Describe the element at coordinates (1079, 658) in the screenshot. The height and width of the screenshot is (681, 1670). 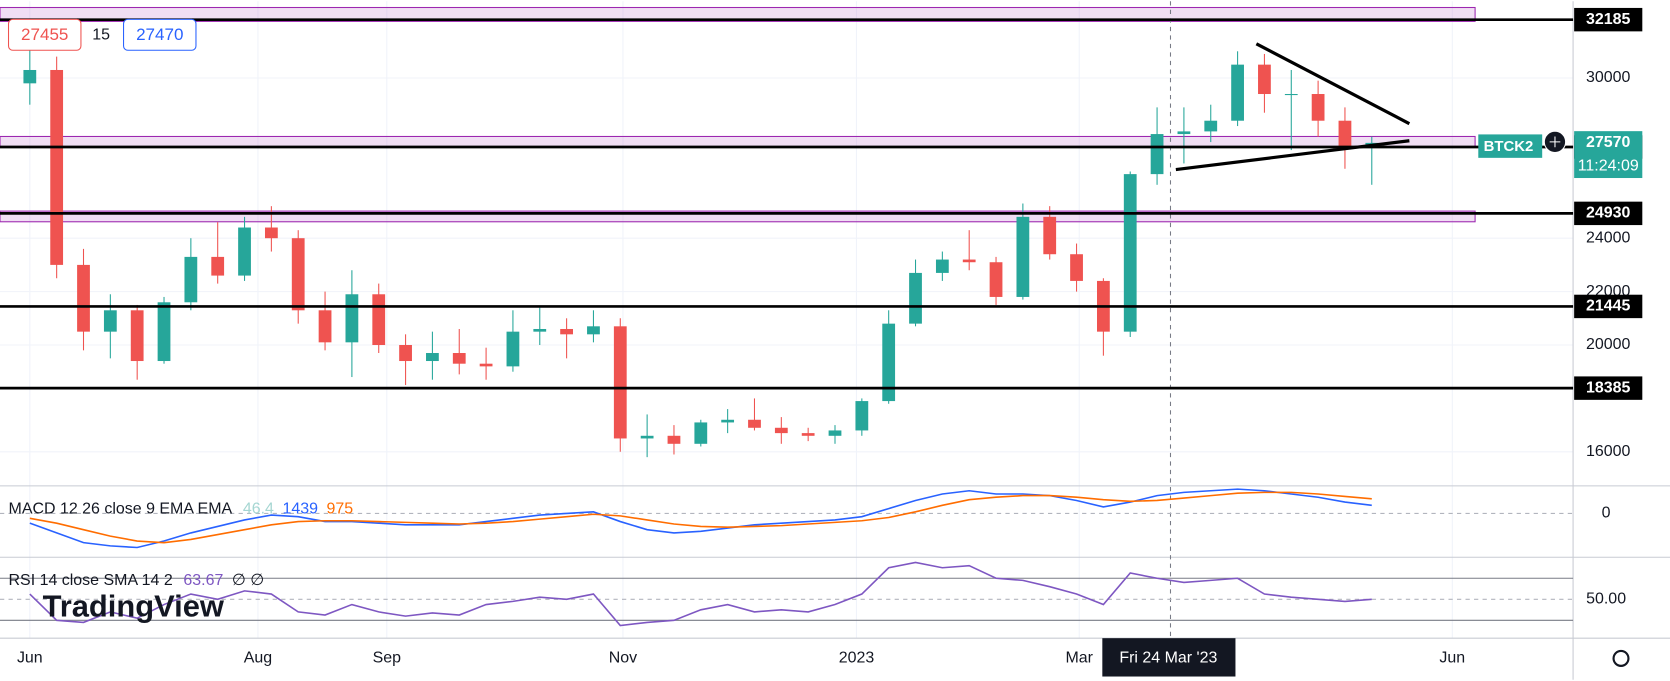
I see `x-tick-label: Mar` at that location.